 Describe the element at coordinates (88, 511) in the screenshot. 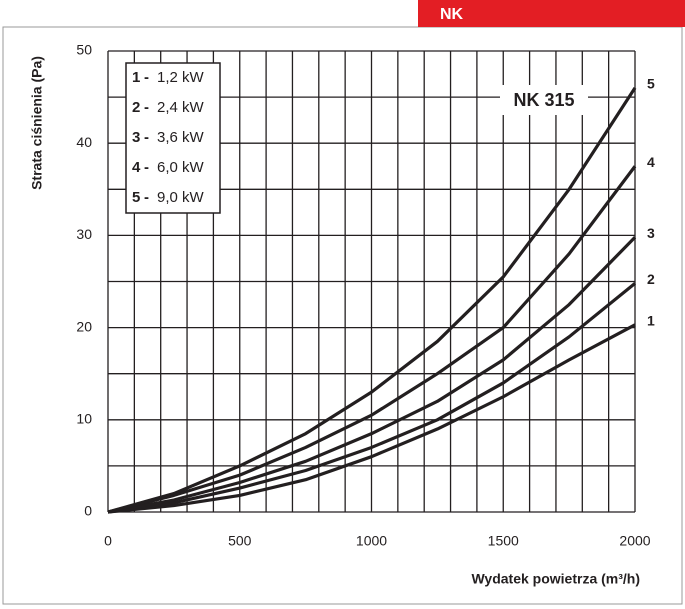

I see `y-tick-label: 0` at that location.